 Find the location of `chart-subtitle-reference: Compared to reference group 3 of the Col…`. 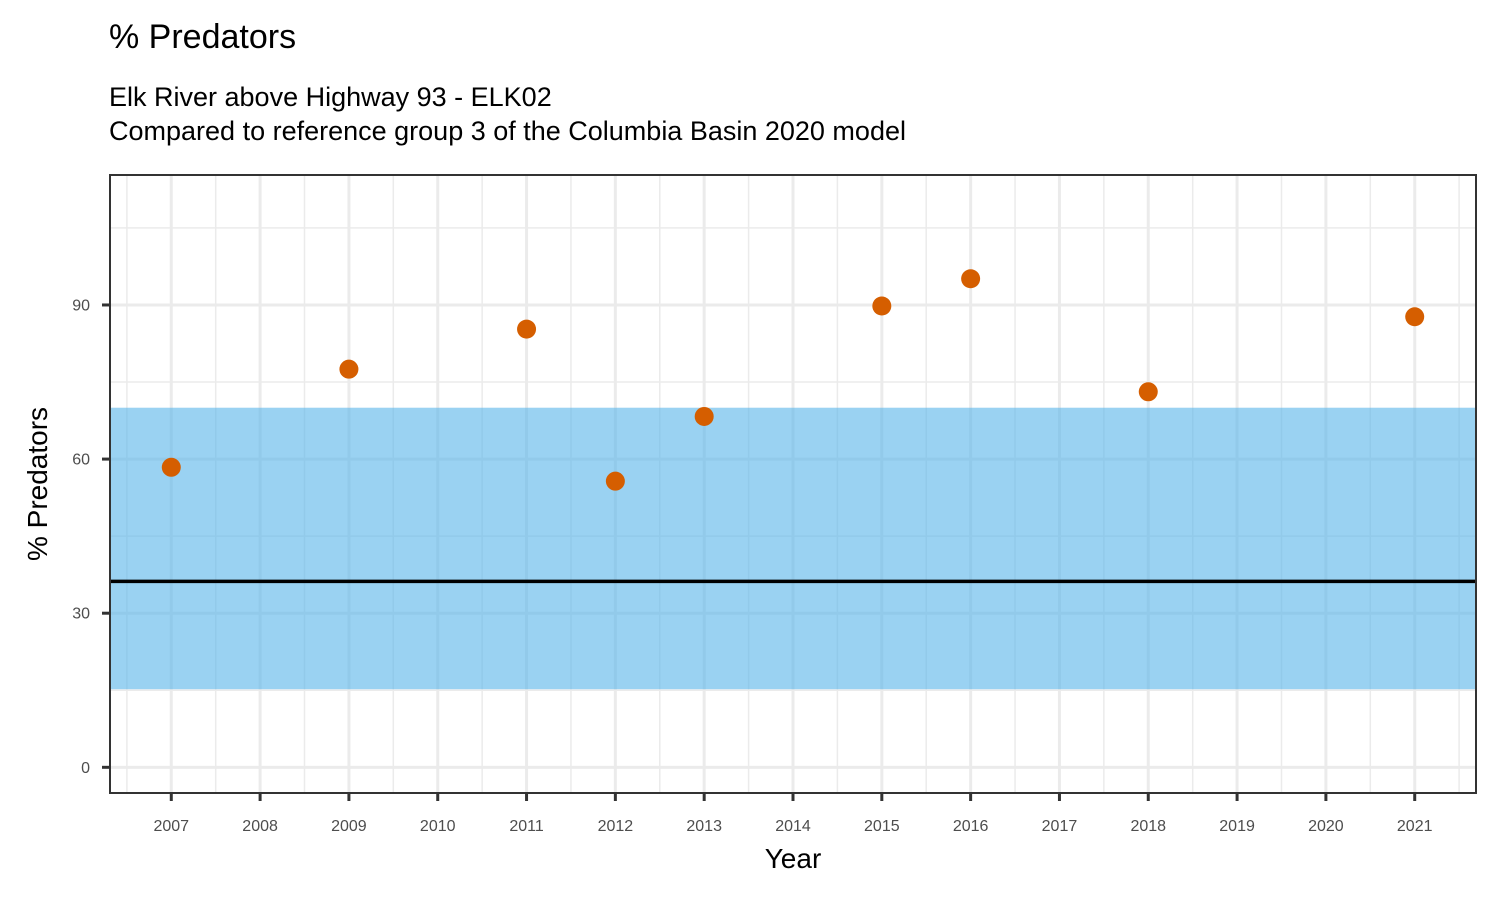

chart-subtitle-reference: Compared to reference group 3 of the Col… is located at coordinates (507, 131).